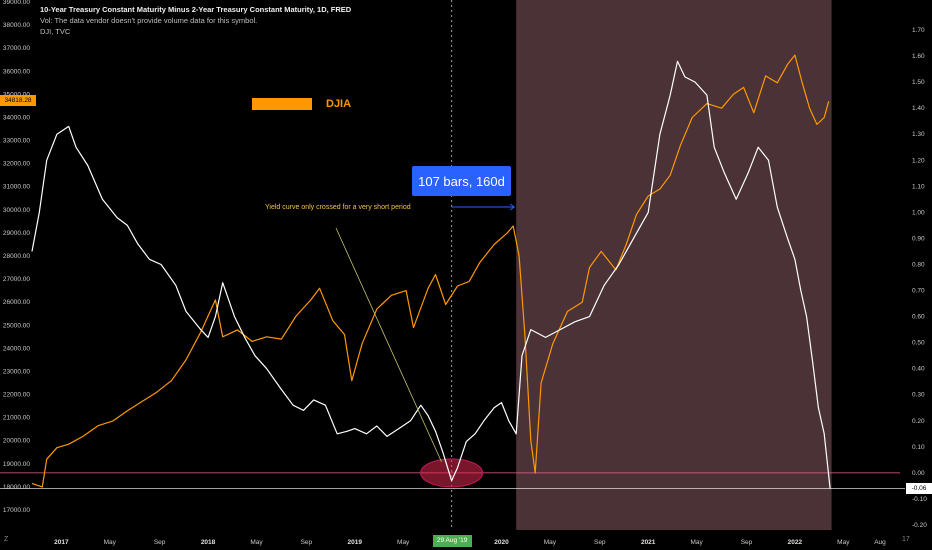  Describe the element at coordinates (16, 487) in the screenshot. I see `left-axis-tick: 18000.00` at that location.